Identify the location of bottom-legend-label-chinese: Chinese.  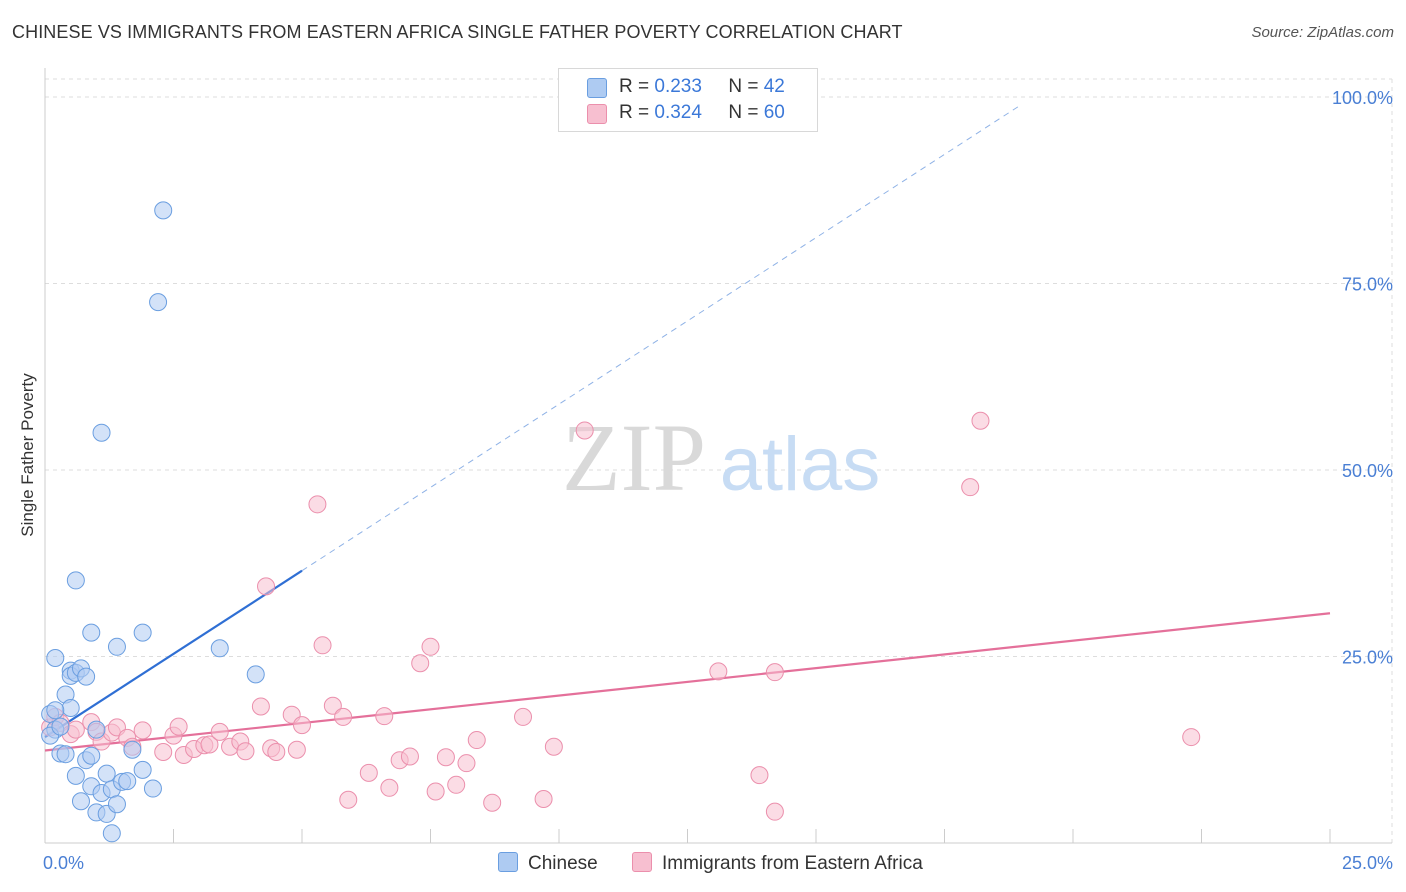
(563, 863).